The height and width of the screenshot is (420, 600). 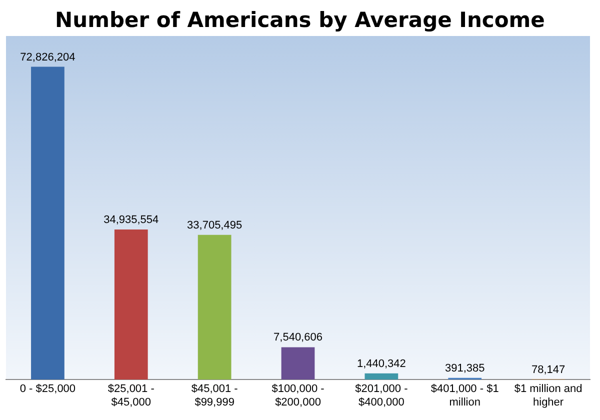 I want to click on data-label: 7,540,606, so click(x=298, y=338).